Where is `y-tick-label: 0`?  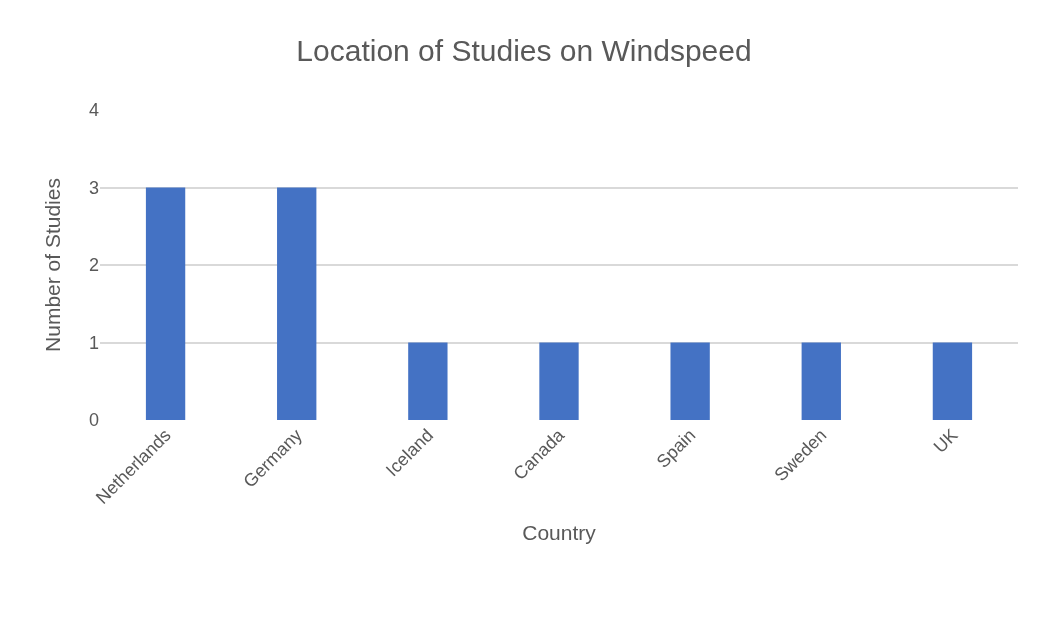 y-tick-label: 0 is located at coordinates (93, 420).